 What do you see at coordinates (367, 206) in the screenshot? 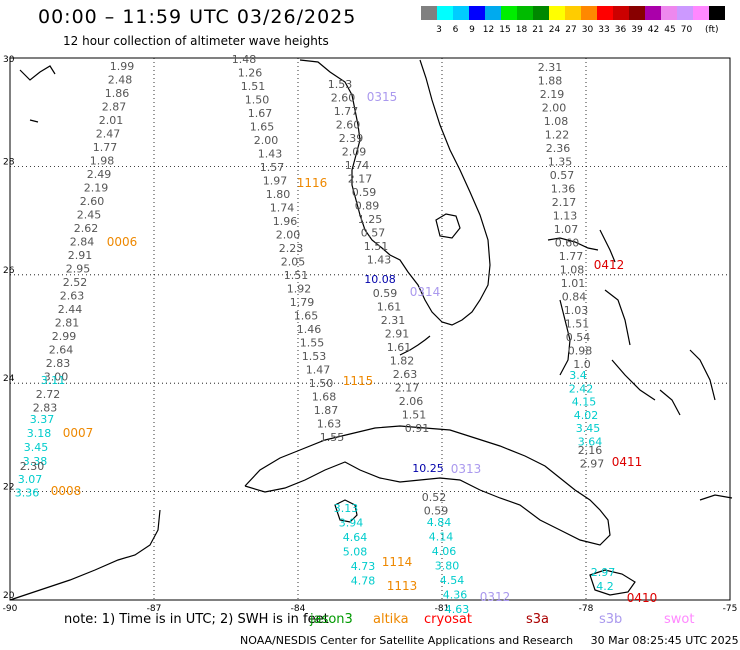
I see `wave-height-value: 0.89` at bounding box center [367, 206].